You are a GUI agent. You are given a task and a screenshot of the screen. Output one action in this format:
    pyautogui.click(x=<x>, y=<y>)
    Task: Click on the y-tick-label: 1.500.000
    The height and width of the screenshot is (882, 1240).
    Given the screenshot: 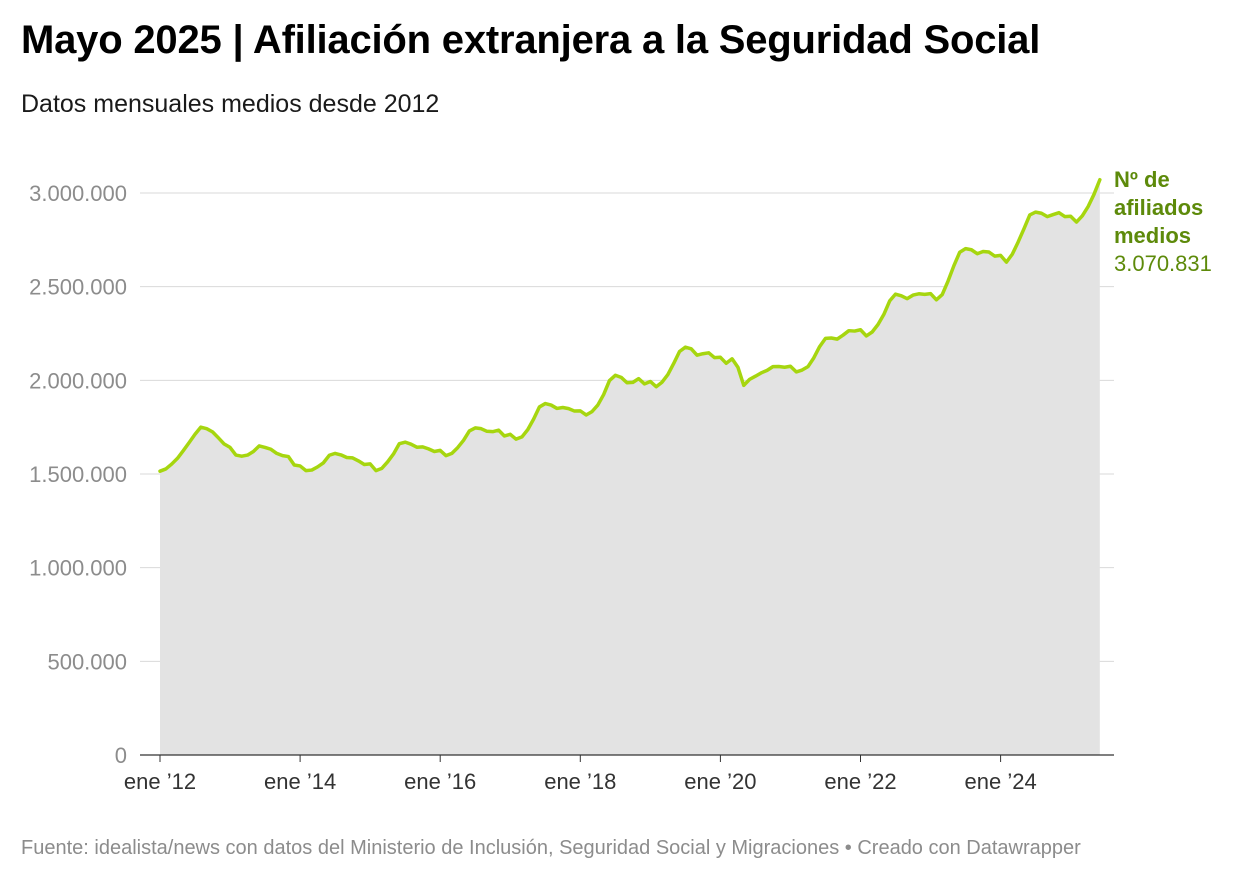 What is the action you would take?
    pyautogui.click(x=78, y=474)
    